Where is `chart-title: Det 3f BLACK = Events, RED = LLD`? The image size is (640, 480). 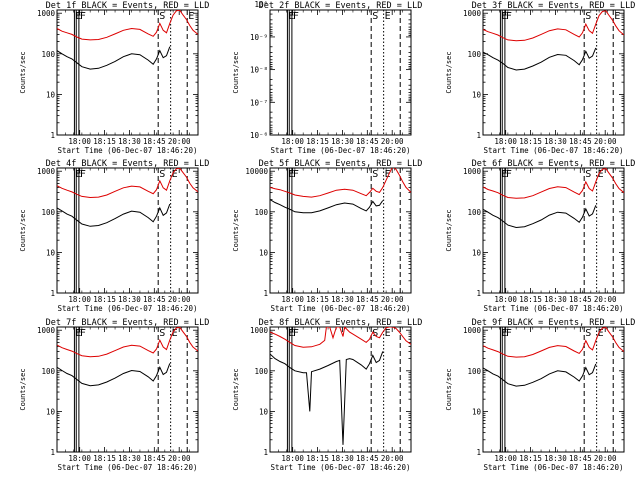
chart-title: Det 3f BLACK = Events, RED = LLD is located at coordinates (554, 6).